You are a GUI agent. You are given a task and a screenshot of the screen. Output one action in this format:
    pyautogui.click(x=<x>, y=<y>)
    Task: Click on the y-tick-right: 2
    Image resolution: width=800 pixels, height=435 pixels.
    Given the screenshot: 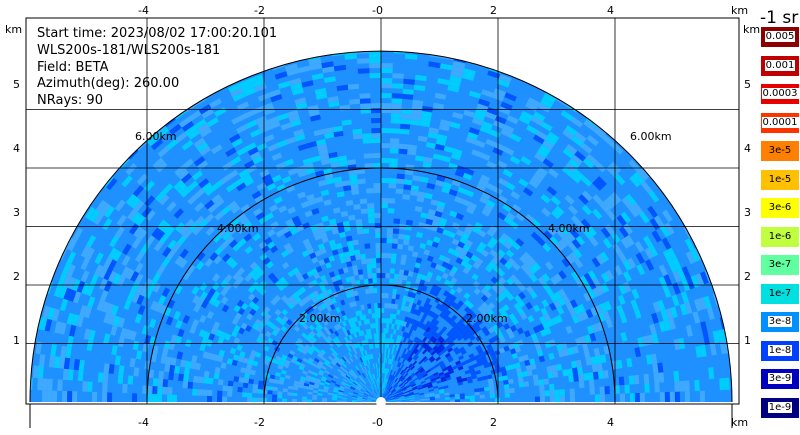 What is the action you would take?
    pyautogui.click(x=747, y=276)
    